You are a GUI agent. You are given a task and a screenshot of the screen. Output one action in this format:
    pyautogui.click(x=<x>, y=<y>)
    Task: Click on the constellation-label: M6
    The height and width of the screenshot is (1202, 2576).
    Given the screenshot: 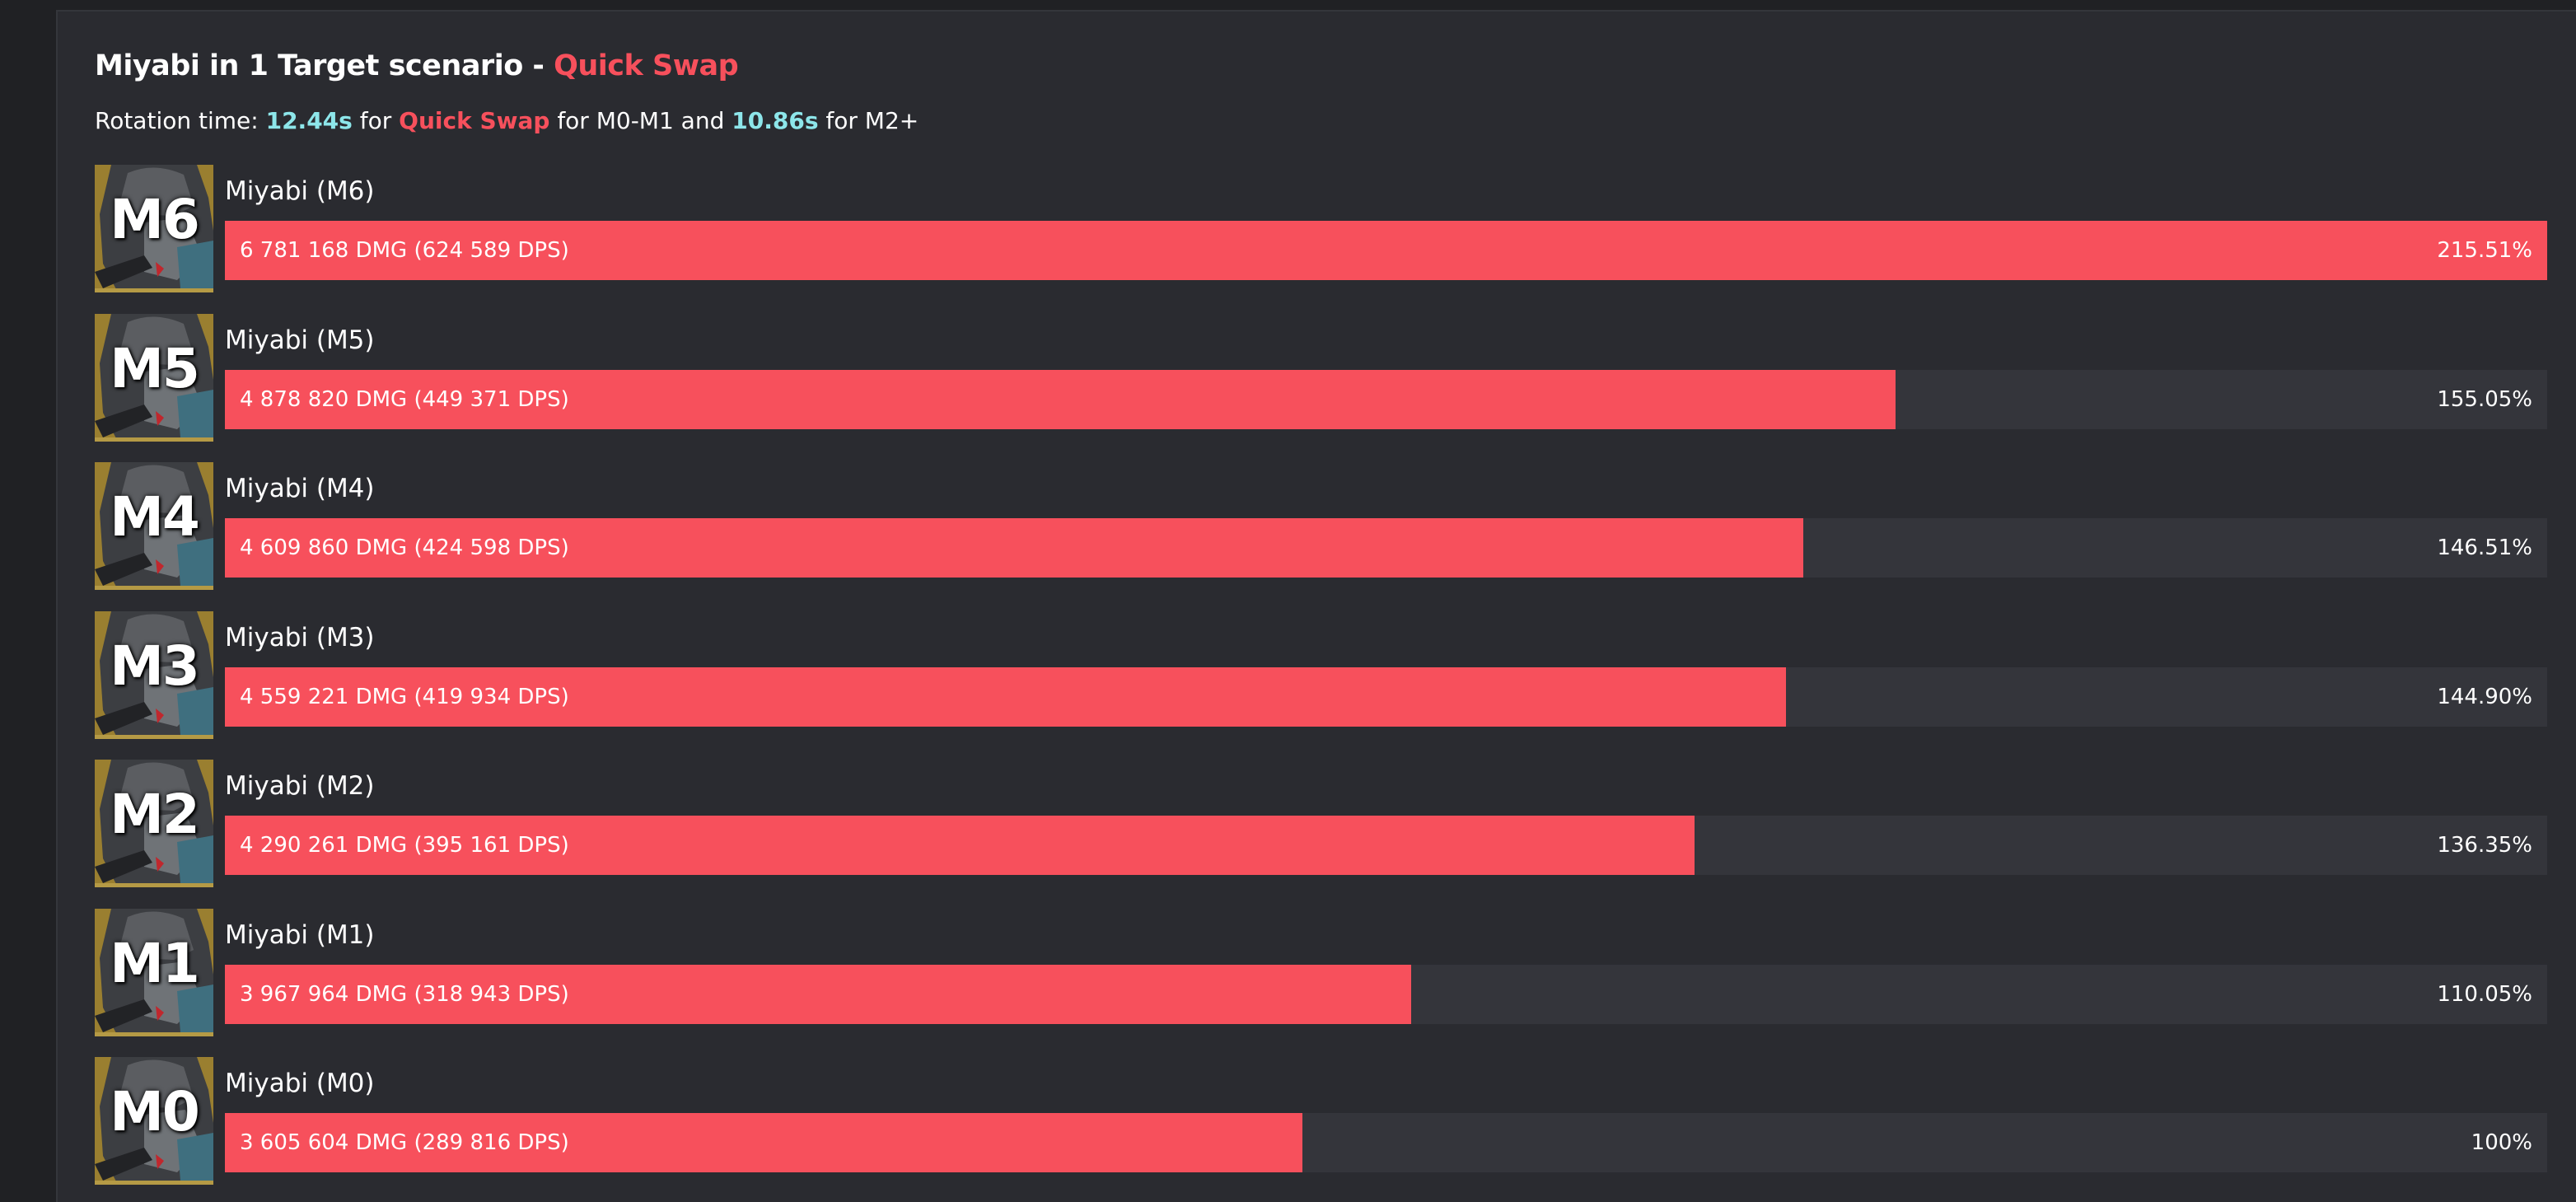 What is the action you would take?
    pyautogui.click(x=155, y=219)
    